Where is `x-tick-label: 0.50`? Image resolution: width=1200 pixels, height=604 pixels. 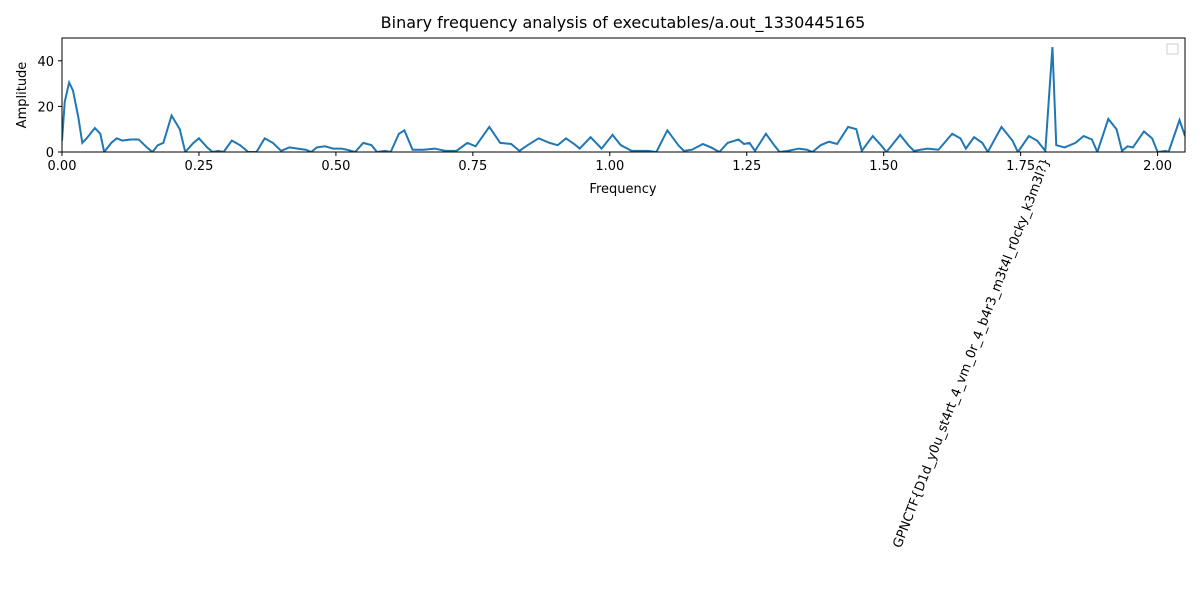 x-tick-label: 0.50 is located at coordinates (335, 166).